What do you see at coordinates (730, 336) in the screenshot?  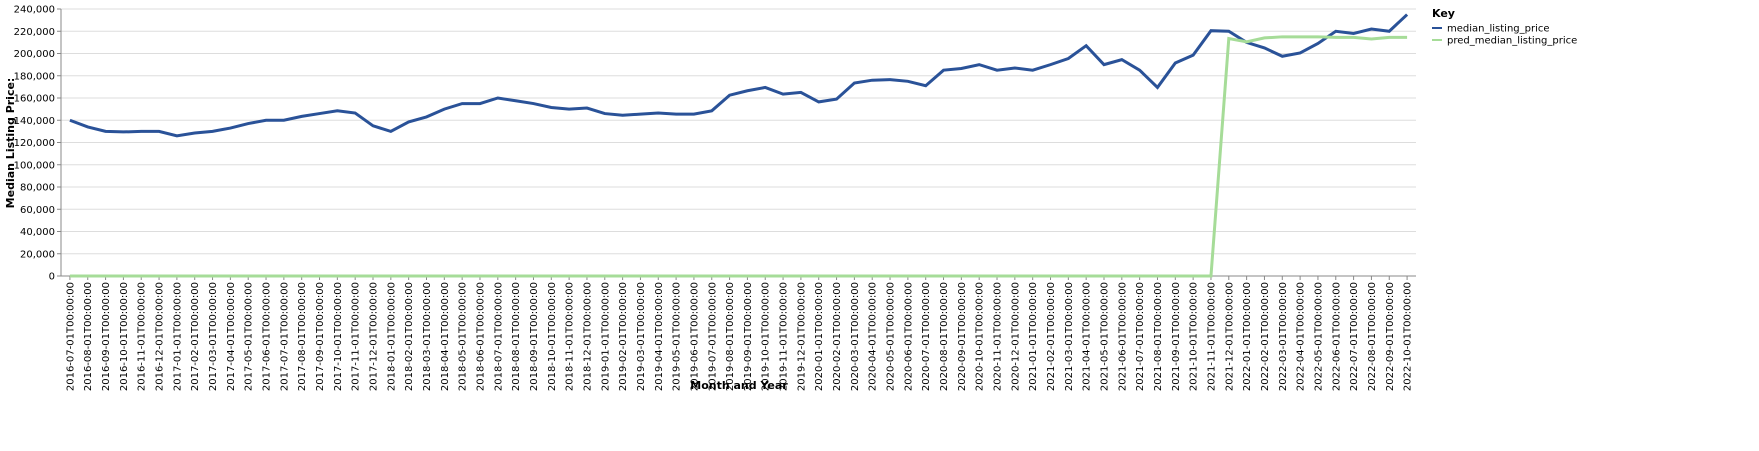 I see `x-tick-label: 2019-08-01T00:00:00` at bounding box center [730, 336].